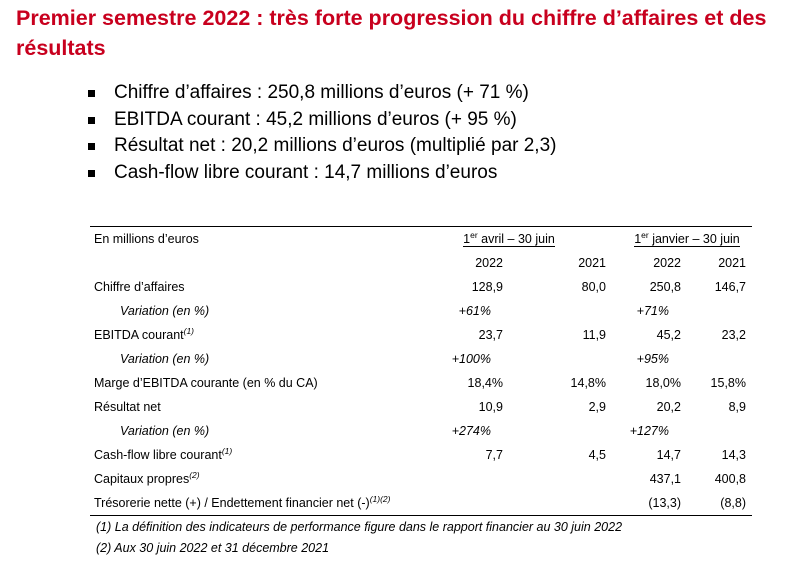 The width and height of the screenshot is (808, 565). What do you see at coordinates (213, 548) in the screenshot?
I see `footnote: (2) Aux 30 juin 2022 et 31 décembre 2021` at bounding box center [213, 548].